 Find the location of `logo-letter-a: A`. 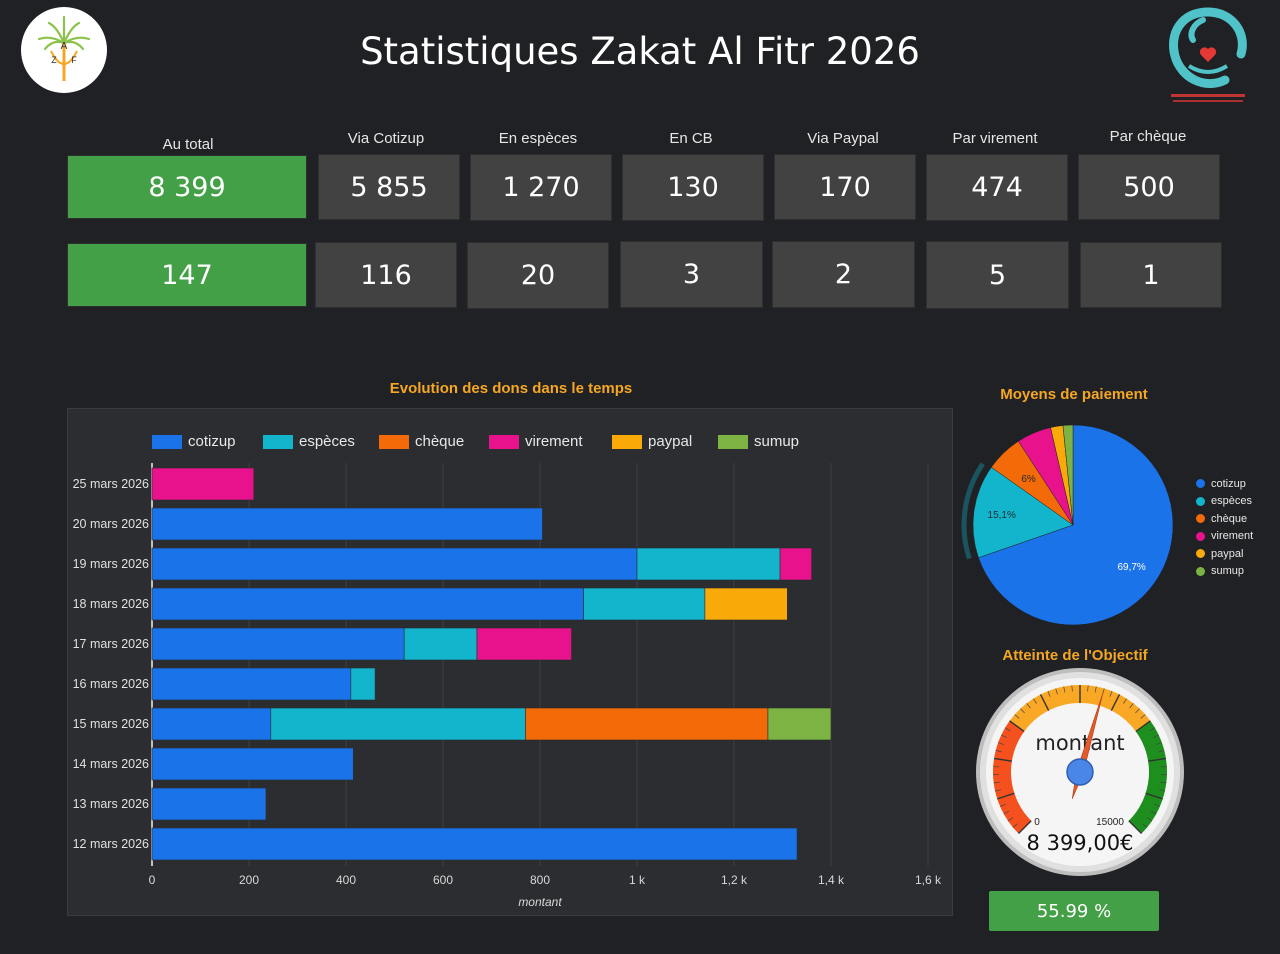

logo-letter-a: A is located at coordinates (64, 46).